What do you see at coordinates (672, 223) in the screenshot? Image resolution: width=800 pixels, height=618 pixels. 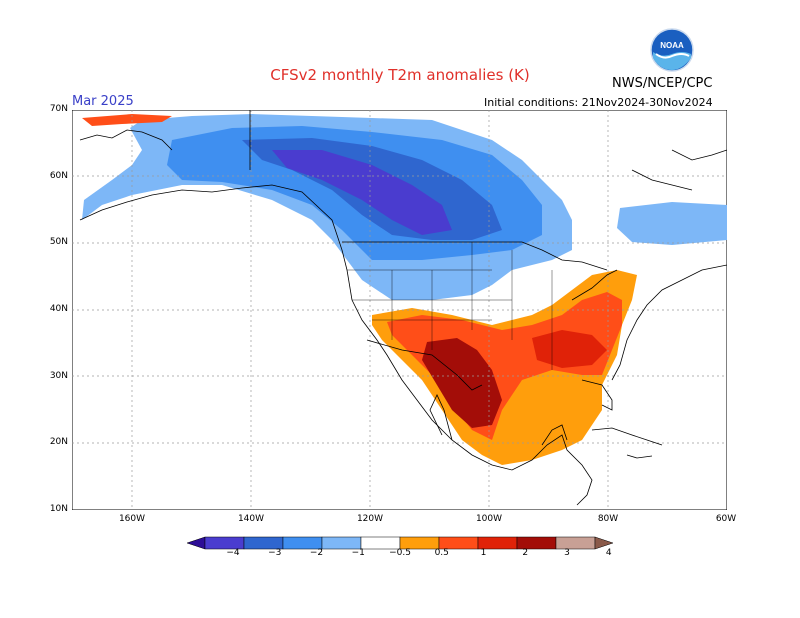 I see `cold-region-light-east` at bounding box center [672, 223].